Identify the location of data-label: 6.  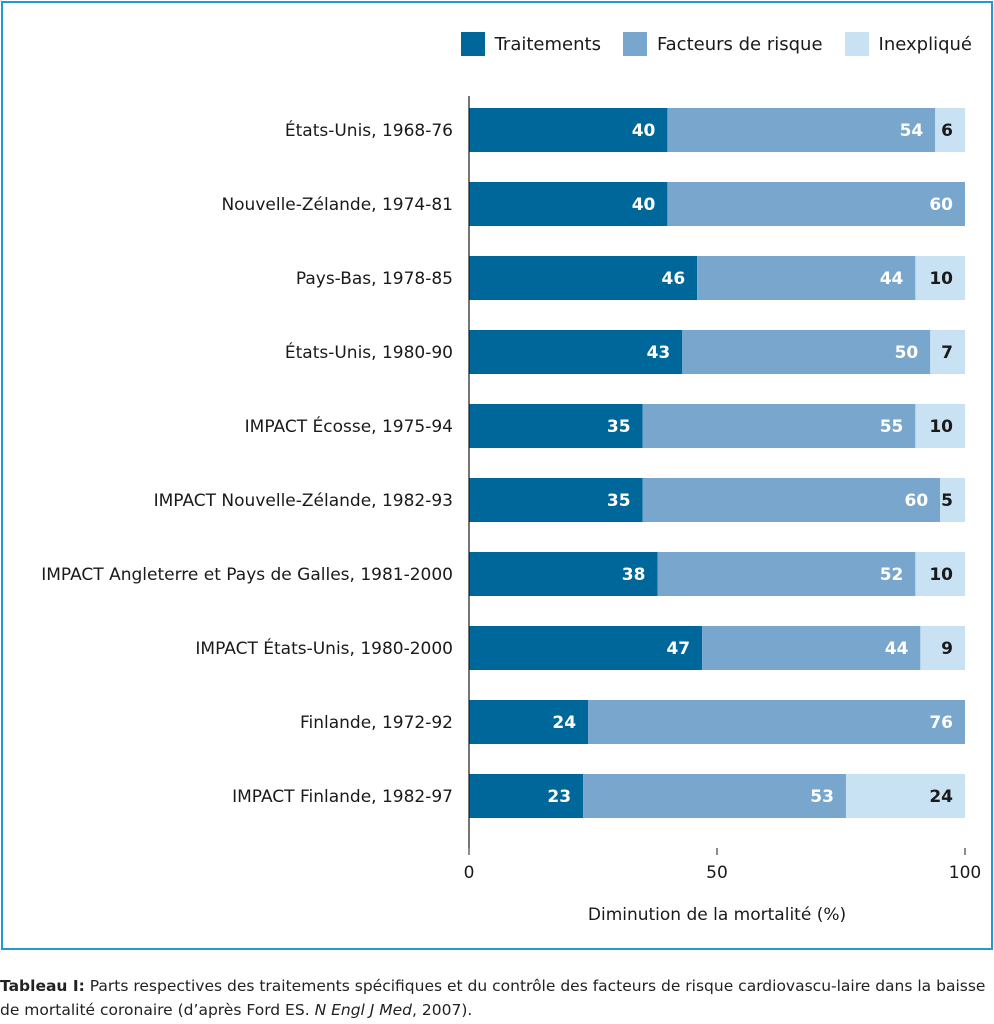
(947, 131).